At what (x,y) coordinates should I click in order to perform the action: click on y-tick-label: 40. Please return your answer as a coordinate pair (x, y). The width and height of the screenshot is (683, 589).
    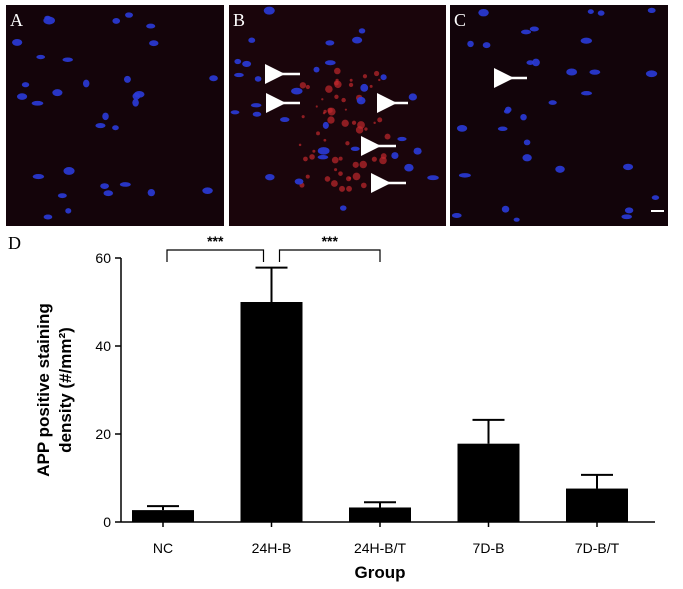
    Looking at the image, I should click on (103, 346).